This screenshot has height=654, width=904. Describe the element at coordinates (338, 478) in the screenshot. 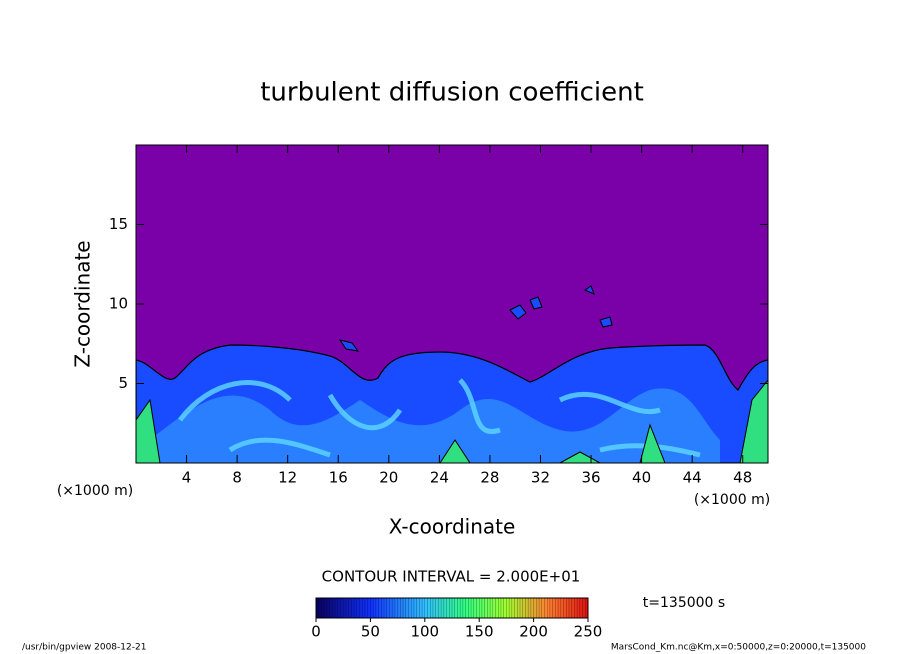

I see `x-tick-label: 16` at that location.